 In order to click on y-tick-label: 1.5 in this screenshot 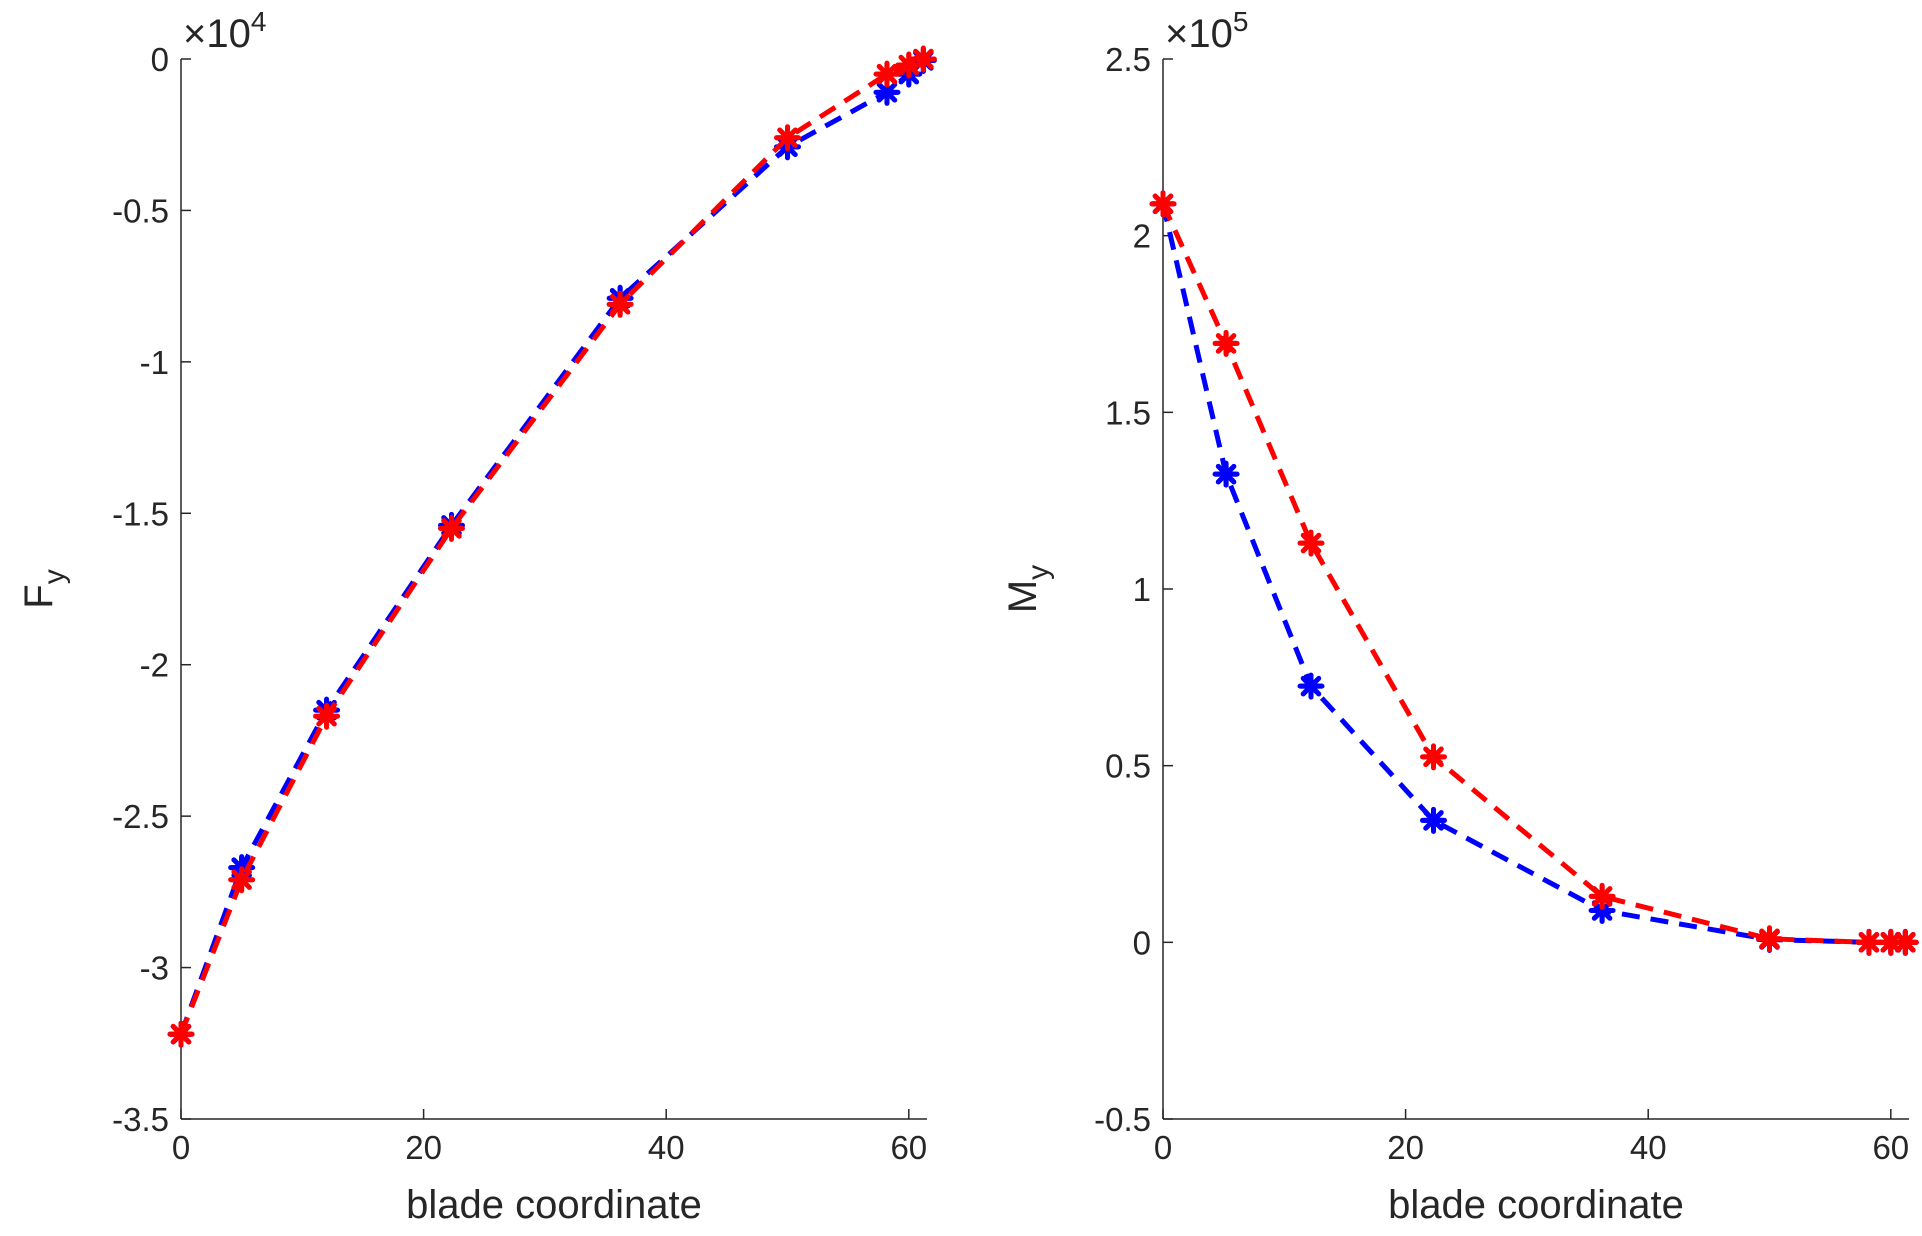, I will do `click(1128, 412)`.